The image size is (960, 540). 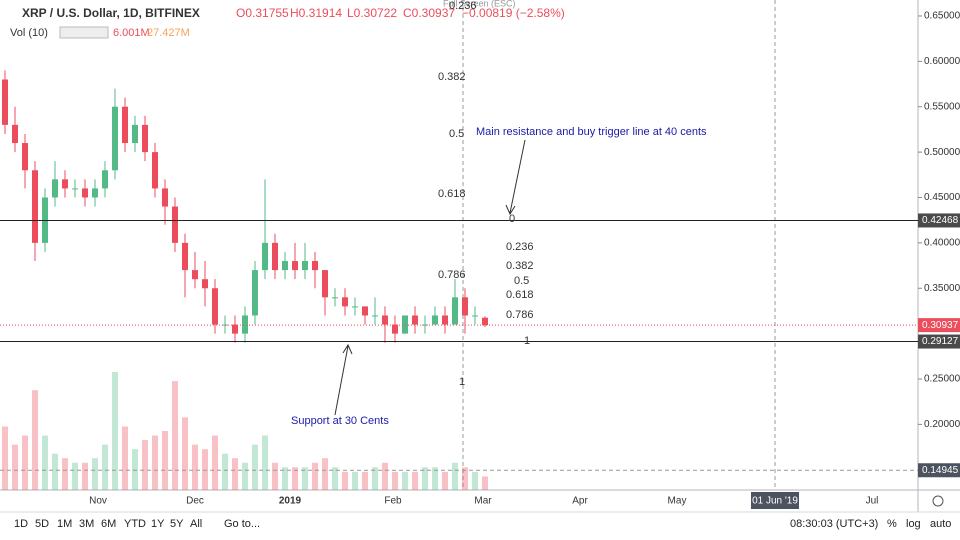 What do you see at coordinates (108, 524) in the screenshot?
I see `range-button: 6M` at bounding box center [108, 524].